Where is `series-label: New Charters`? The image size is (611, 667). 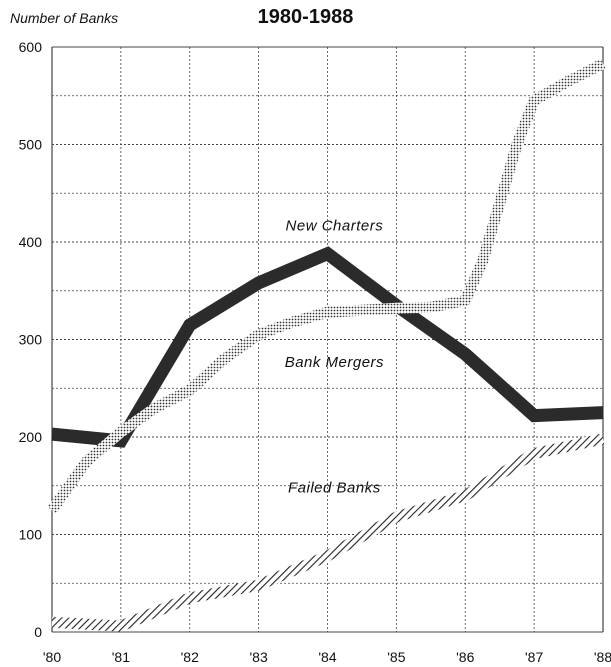 series-label: New Charters is located at coordinates (335, 225).